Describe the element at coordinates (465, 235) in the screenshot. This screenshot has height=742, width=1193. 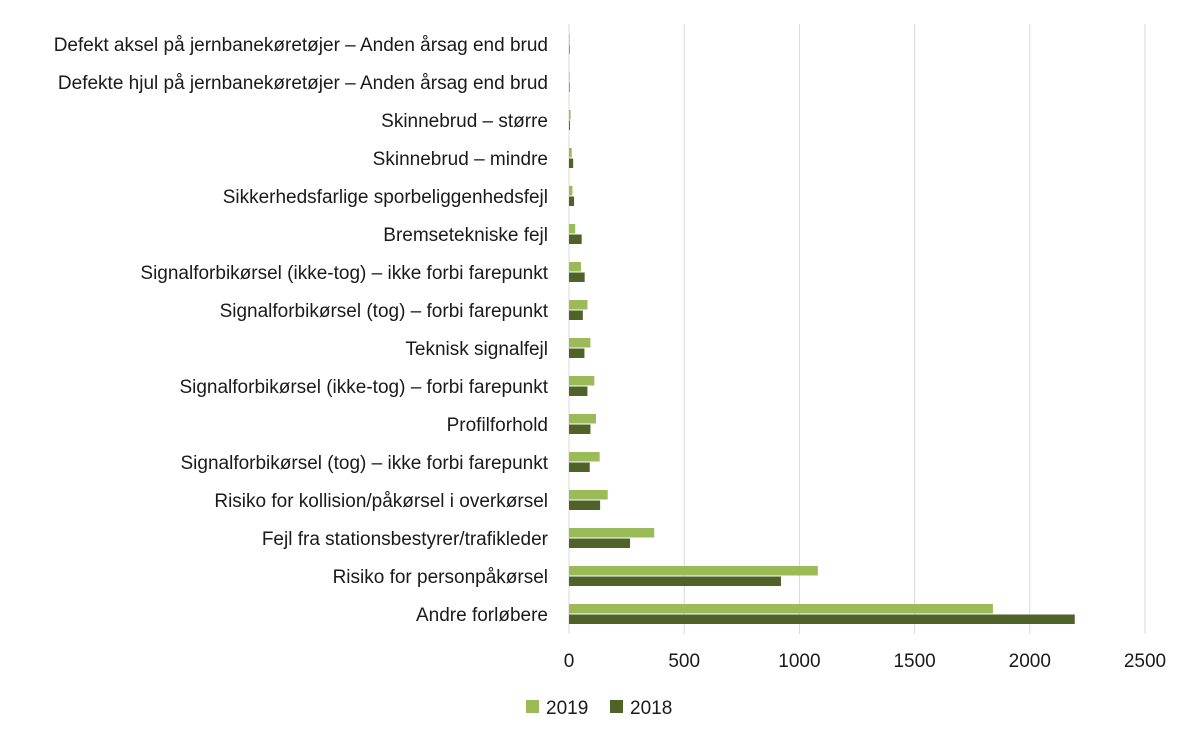
I see `category-label: Bremsetekniske fejl` at that location.